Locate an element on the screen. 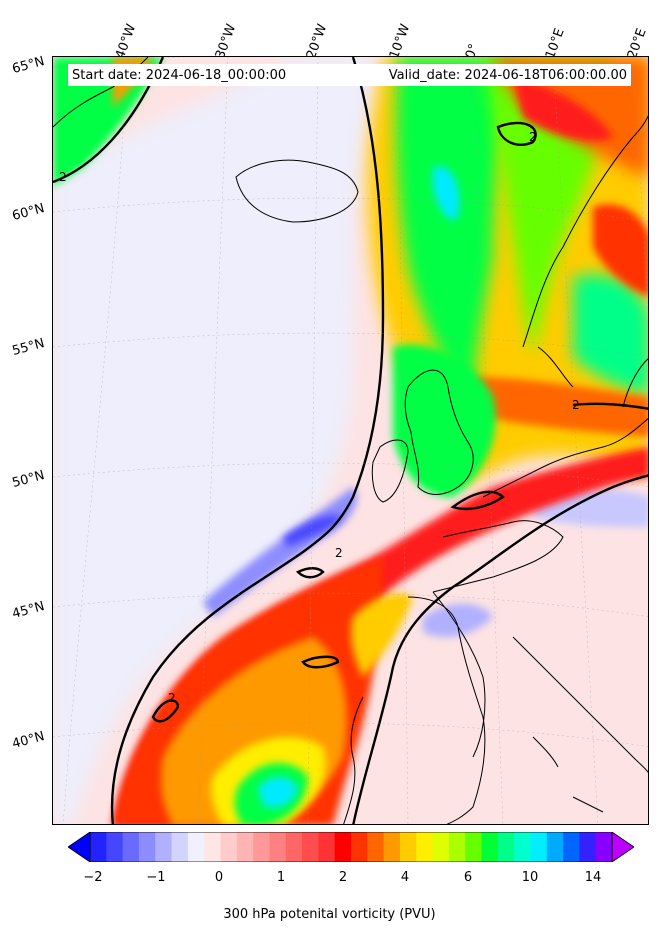 This screenshot has width=659, height=936. lat-label-50n: 50°N is located at coordinates (28, 479).